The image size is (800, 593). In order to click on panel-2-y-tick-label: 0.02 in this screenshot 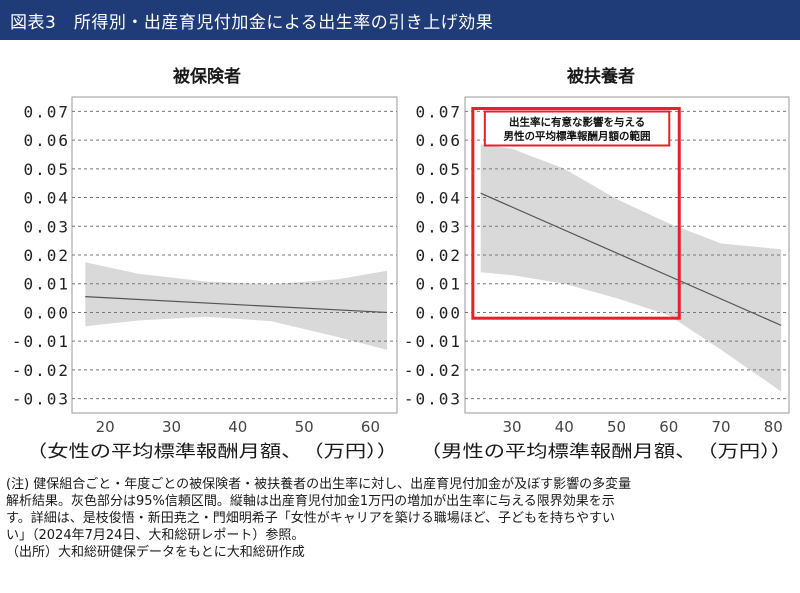, I will do `click(438, 255)`.